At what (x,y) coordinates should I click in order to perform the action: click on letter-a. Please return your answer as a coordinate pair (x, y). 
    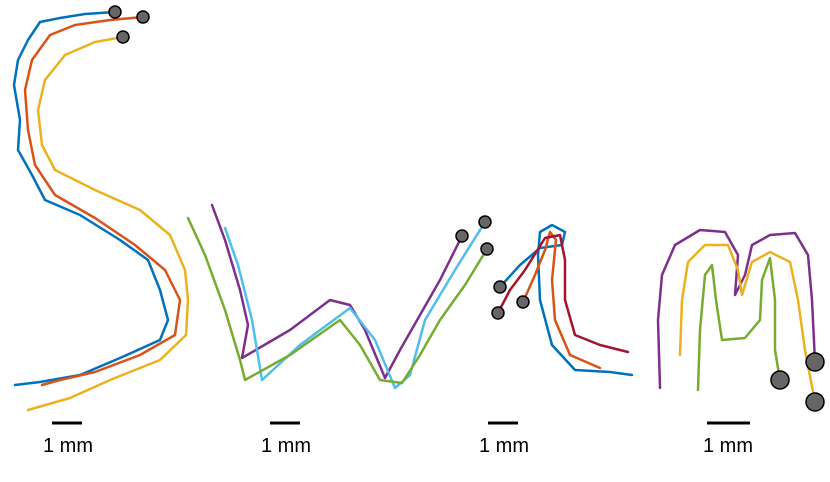
    Looking at the image, I should click on (562, 300).